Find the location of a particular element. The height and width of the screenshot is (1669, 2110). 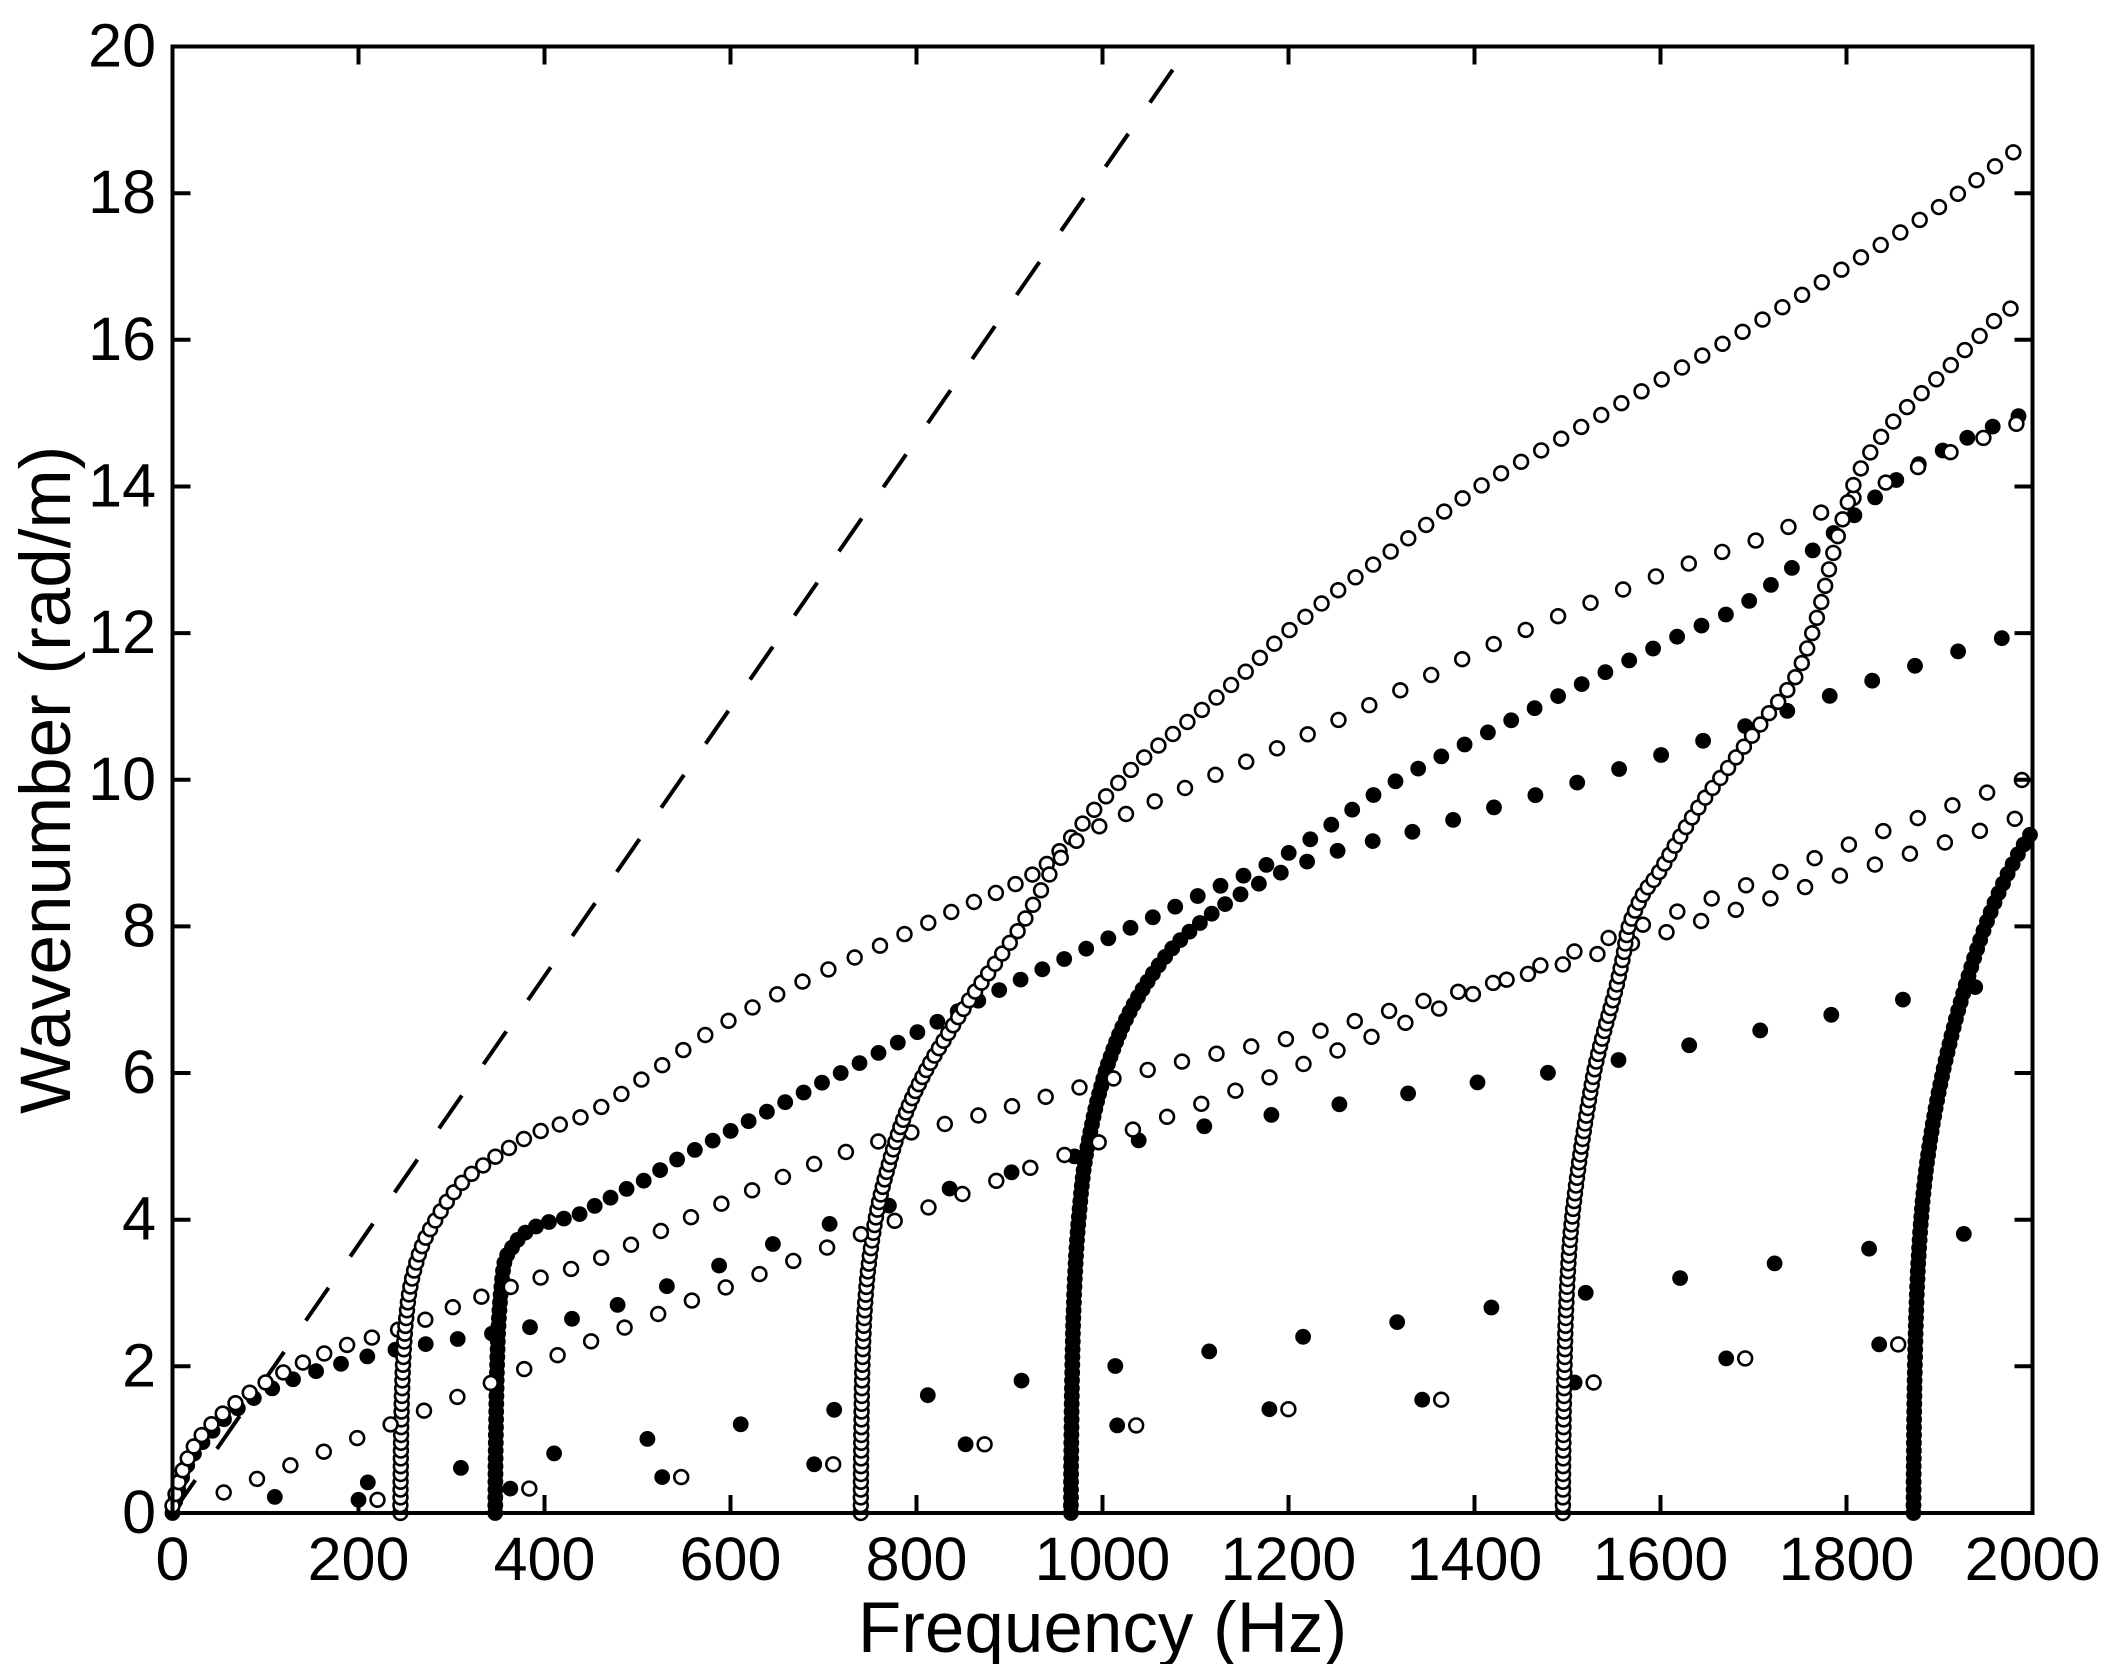

svg-text: 2 is located at coordinates (139, 1365).